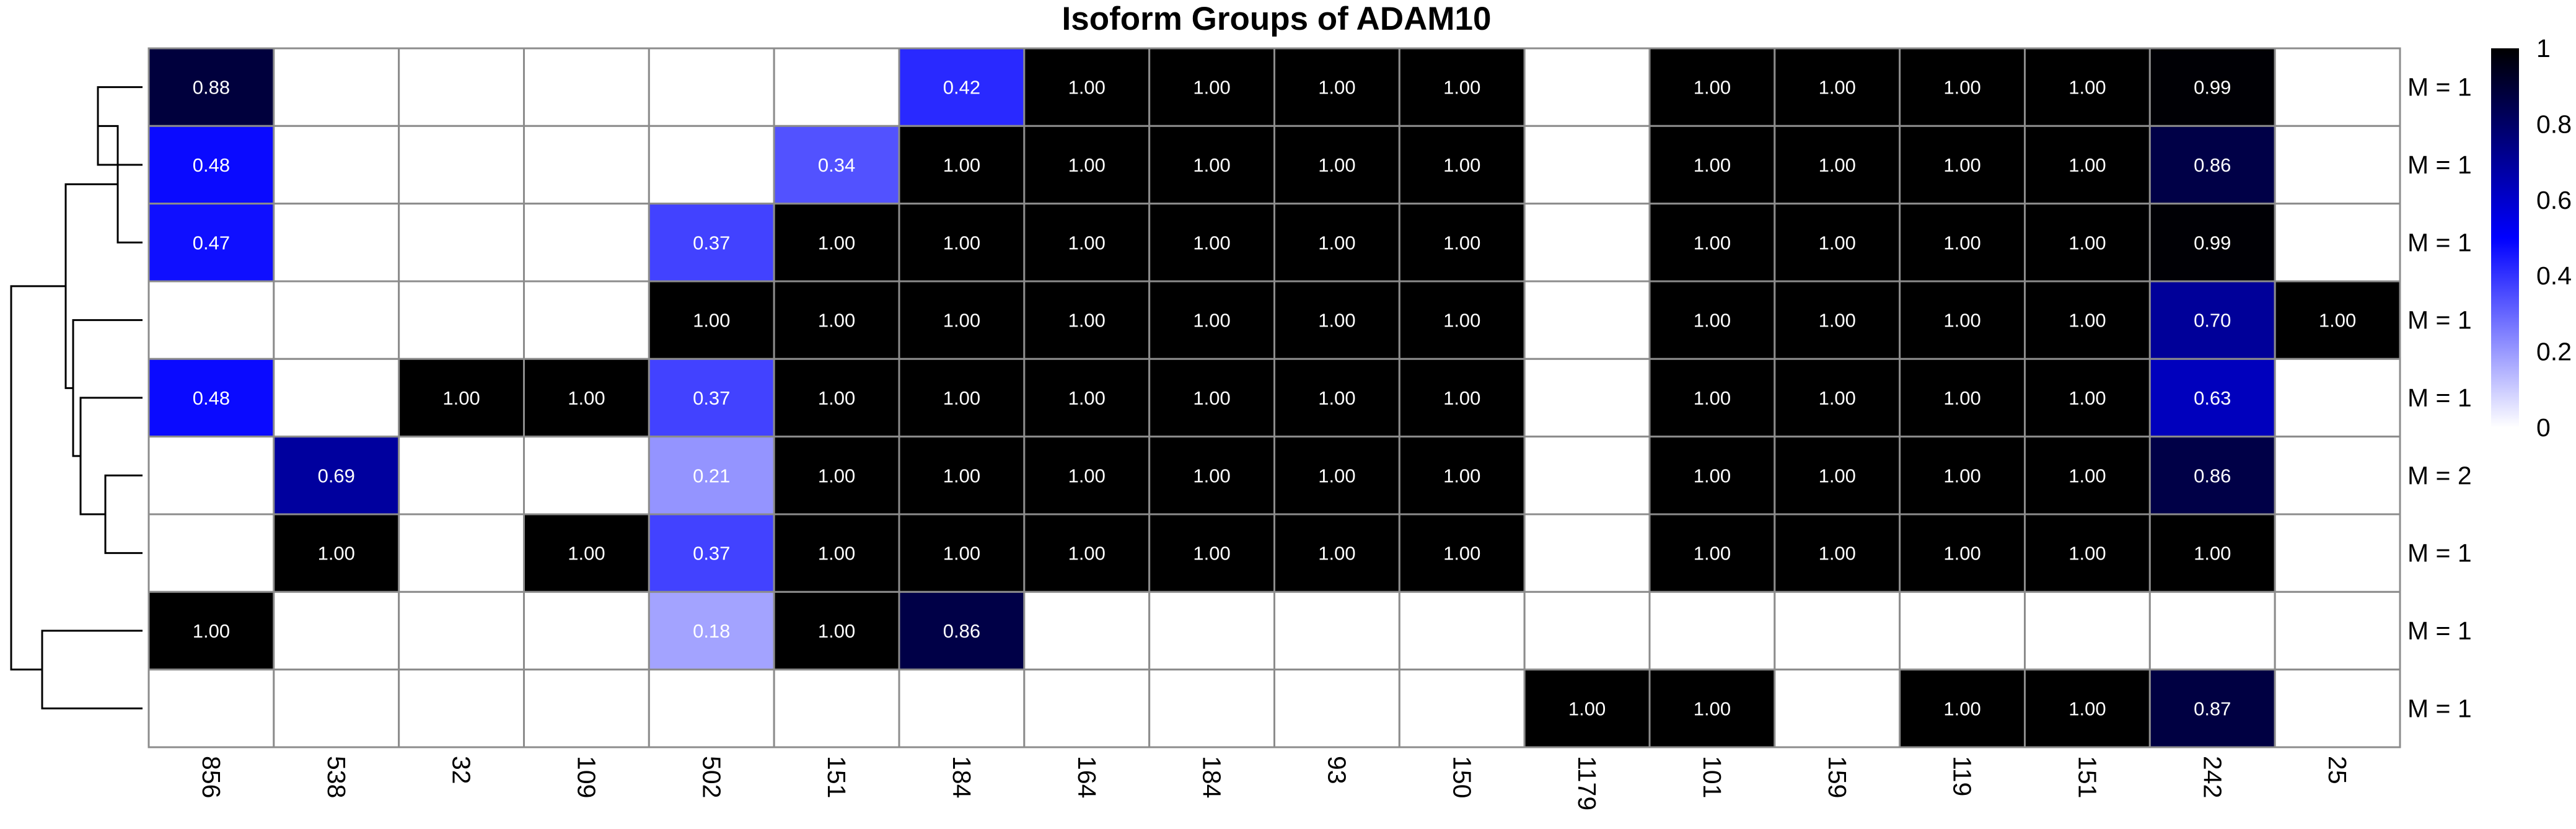  Describe the element at coordinates (961, 88) in the screenshot. I see `cell-value-label: 0.42` at that location.